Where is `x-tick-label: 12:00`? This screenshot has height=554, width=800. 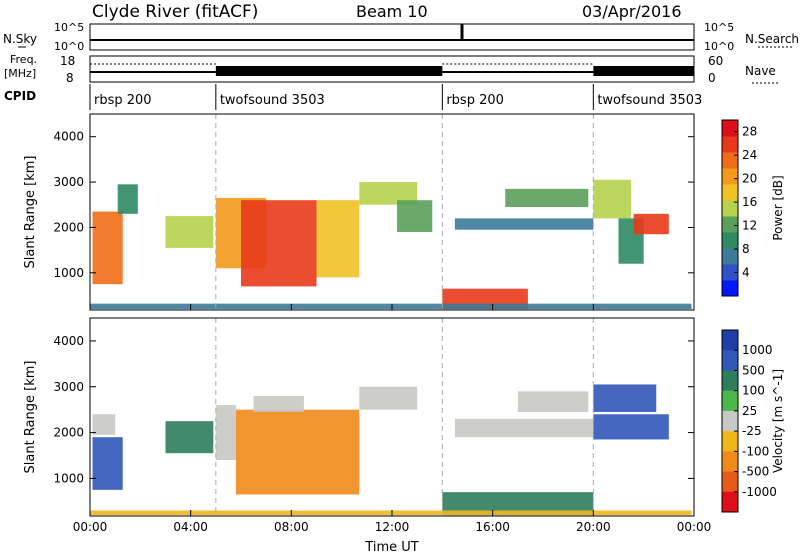
x-tick-label: 12:00 is located at coordinates (392, 527).